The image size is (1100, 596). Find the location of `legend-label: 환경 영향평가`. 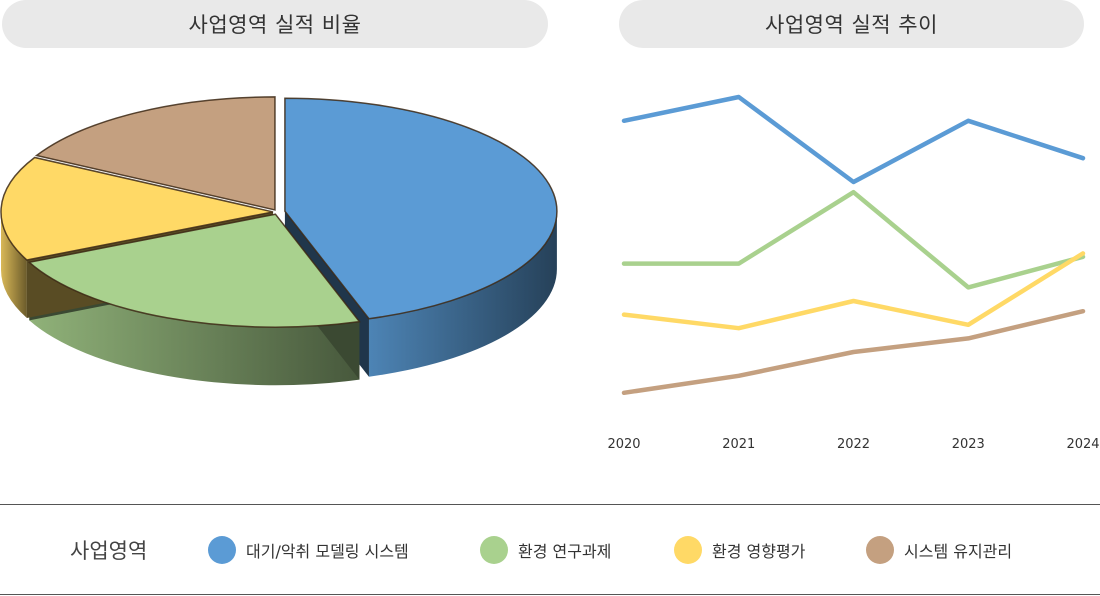

legend-label: 환경 영향평가 is located at coordinates (759, 551).